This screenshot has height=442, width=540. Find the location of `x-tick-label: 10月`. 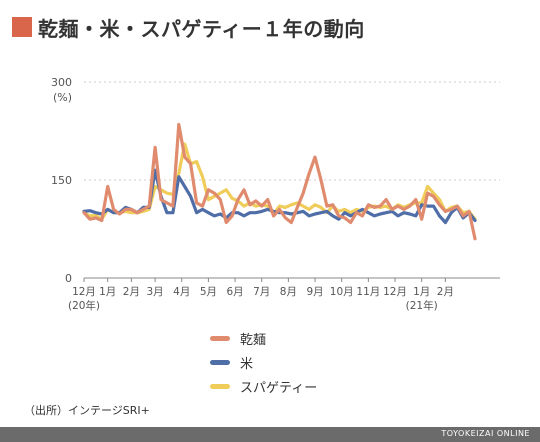

x-tick-label: 10月 is located at coordinates (342, 292).